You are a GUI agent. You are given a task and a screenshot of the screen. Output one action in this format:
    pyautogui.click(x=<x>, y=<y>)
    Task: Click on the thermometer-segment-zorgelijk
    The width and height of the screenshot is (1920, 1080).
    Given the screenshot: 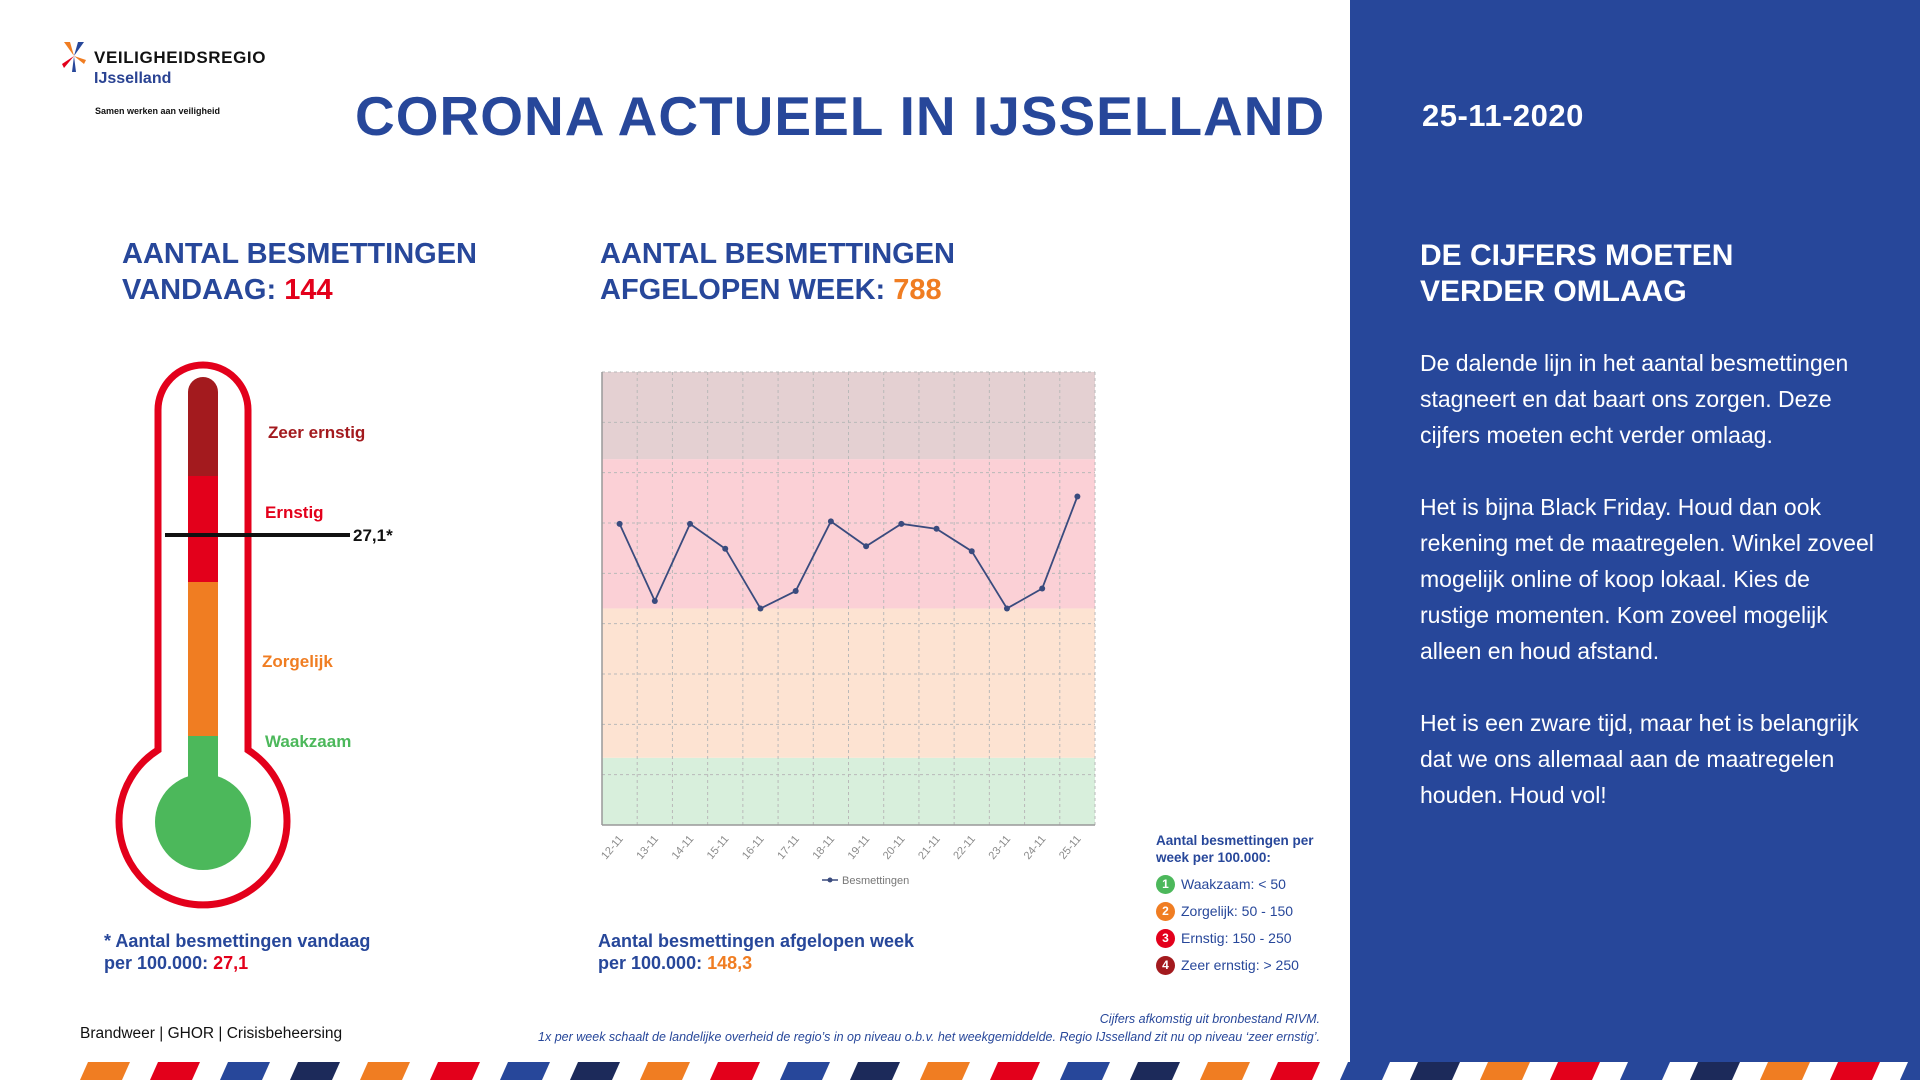 What is the action you would take?
    pyautogui.click(x=203, y=659)
    